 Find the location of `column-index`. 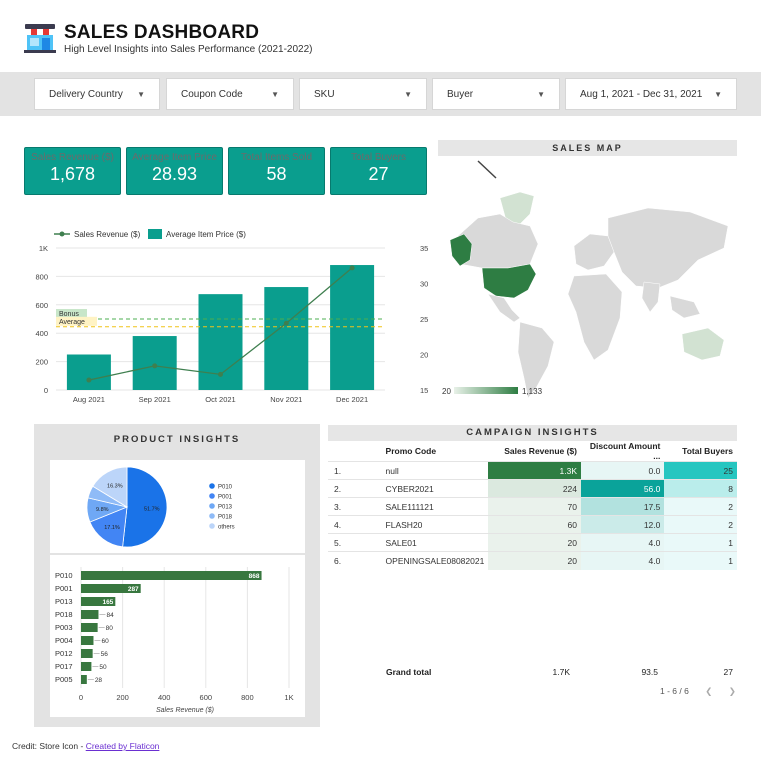

column-index is located at coordinates (355, 451).